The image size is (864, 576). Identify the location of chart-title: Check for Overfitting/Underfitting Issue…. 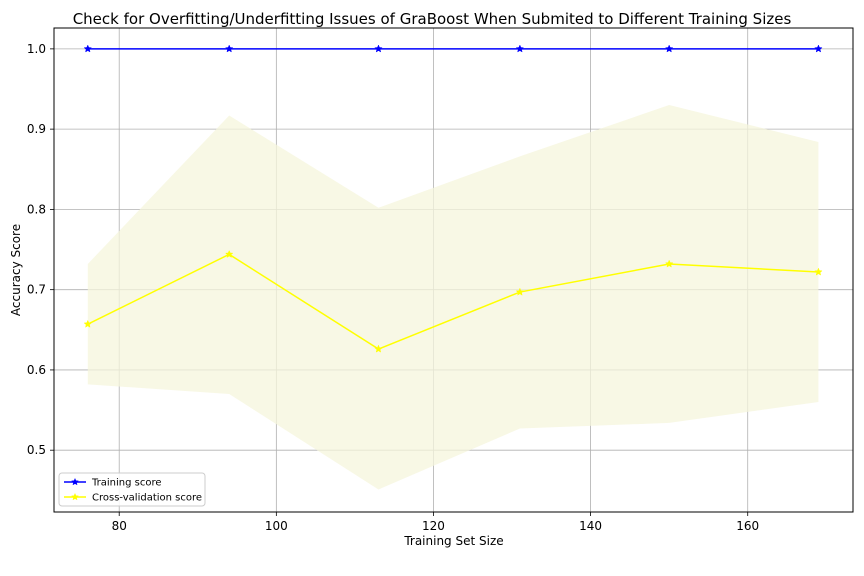
(432, 19).